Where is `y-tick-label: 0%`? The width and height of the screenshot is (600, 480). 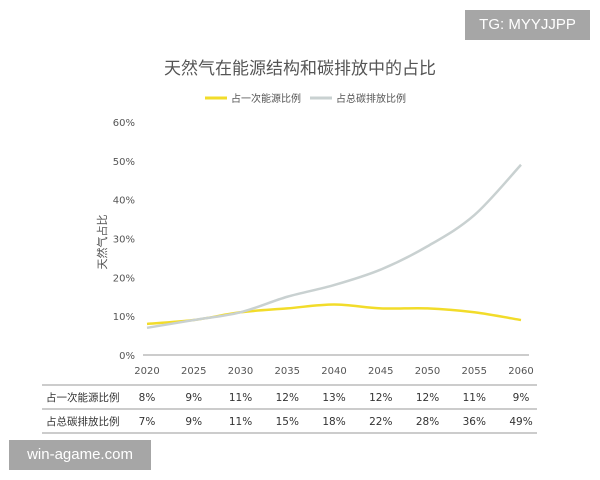
y-tick-label: 0% is located at coordinates (127, 356).